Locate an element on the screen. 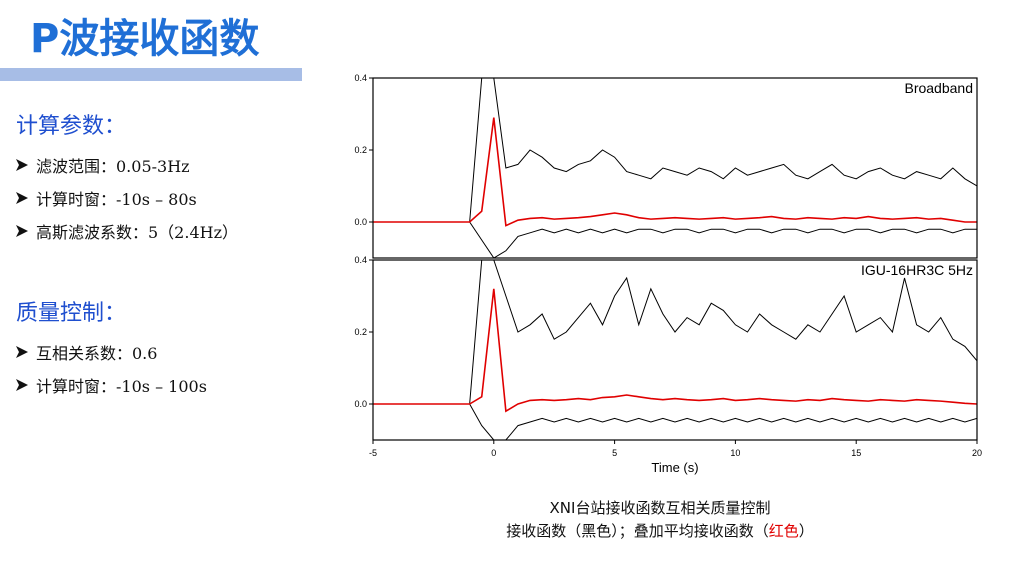 Image resolution: width=1016 pixels, height=570 pixels. slide-title: P波接收函数 is located at coordinates (145, 39).